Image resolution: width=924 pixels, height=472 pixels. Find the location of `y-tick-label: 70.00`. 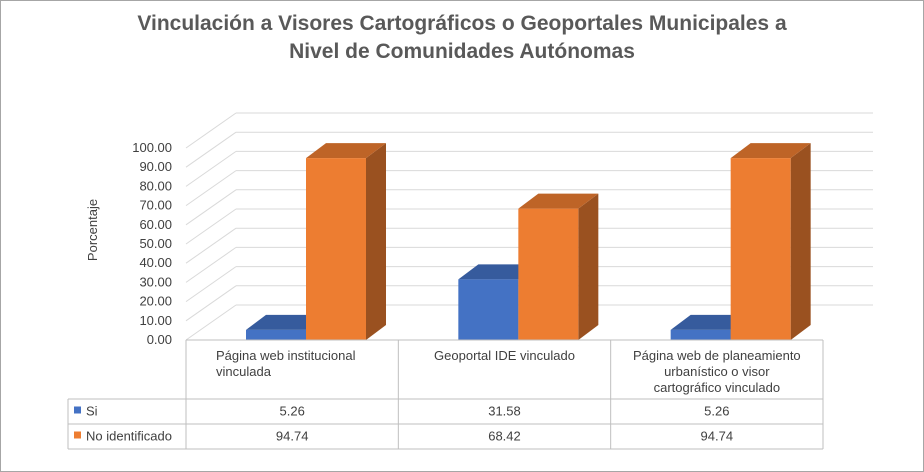

y-tick-label: 70.00 is located at coordinates (155, 205).